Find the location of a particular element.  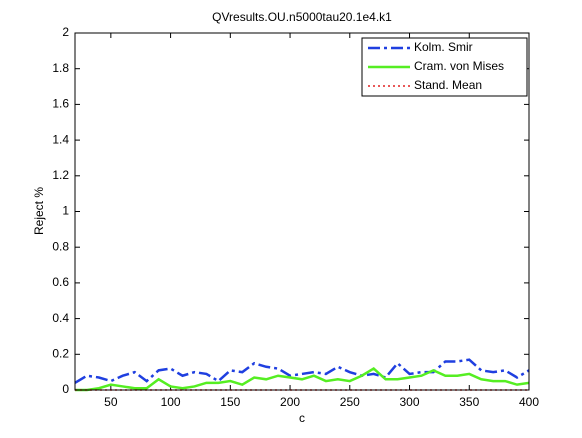

y-tick-label: 0.4 is located at coordinates (60, 318).